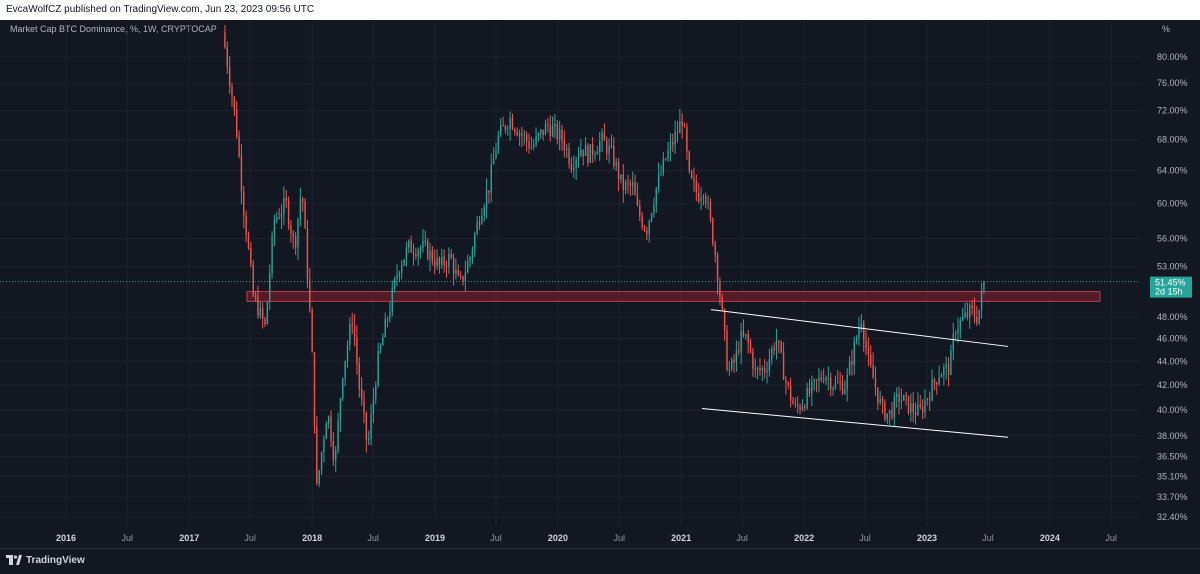 Image resolution: width=1200 pixels, height=574 pixels. What do you see at coordinates (596, 287) in the screenshot?
I see `last-price-marker: 51.45% 2d 15h` at bounding box center [596, 287].